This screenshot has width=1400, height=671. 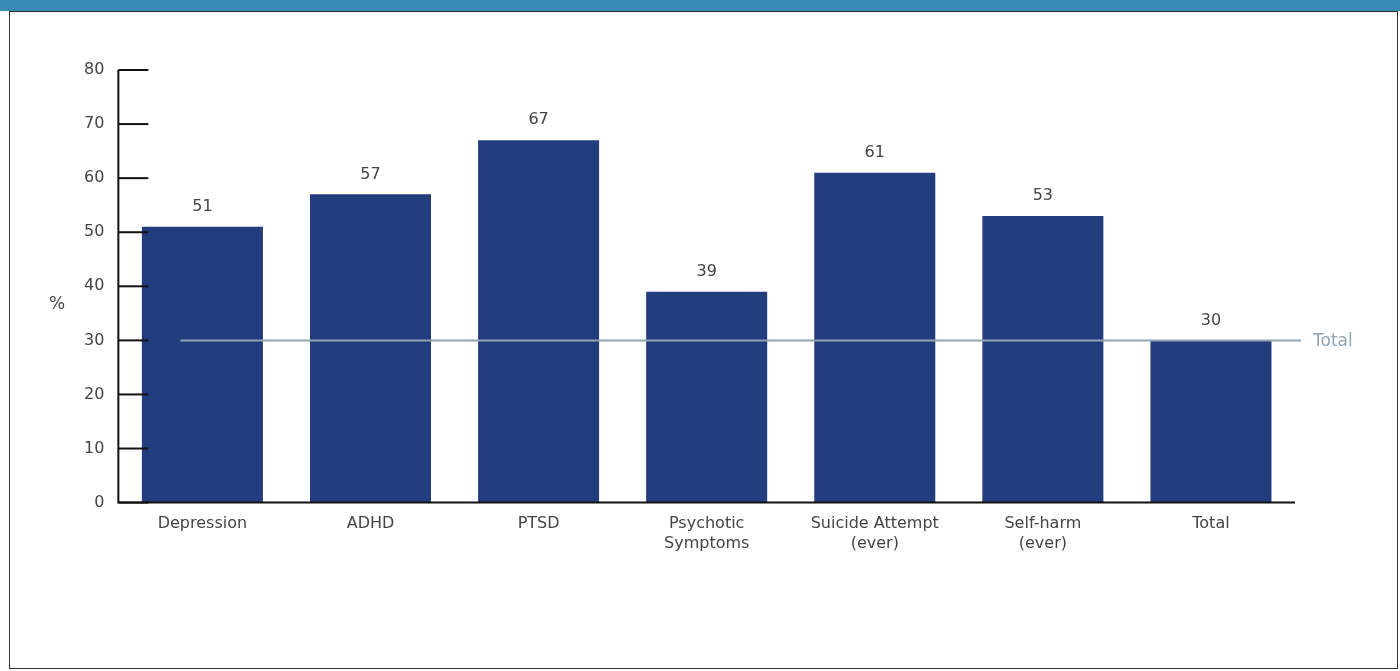 What do you see at coordinates (1211, 319) in the screenshot?
I see `data-label: 30` at bounding box center [1211, 319].